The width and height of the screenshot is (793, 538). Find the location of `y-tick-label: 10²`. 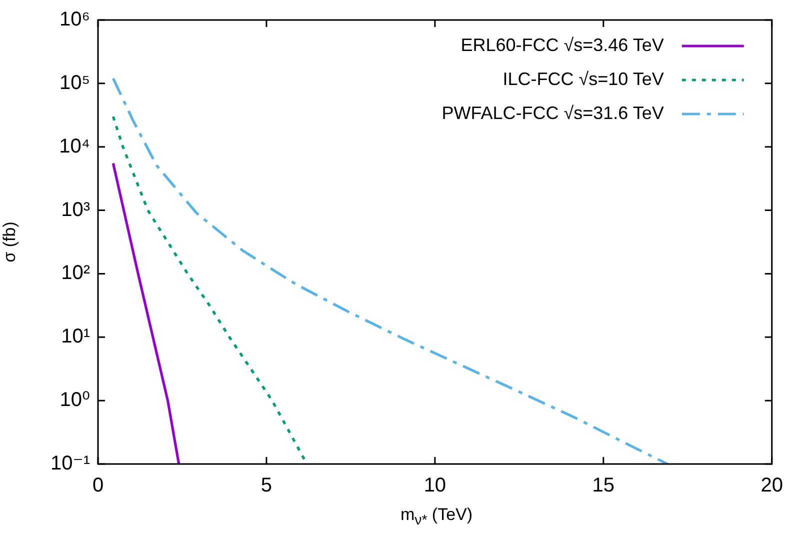

y-tick-label: 10² is located at coordinates (75, 273).